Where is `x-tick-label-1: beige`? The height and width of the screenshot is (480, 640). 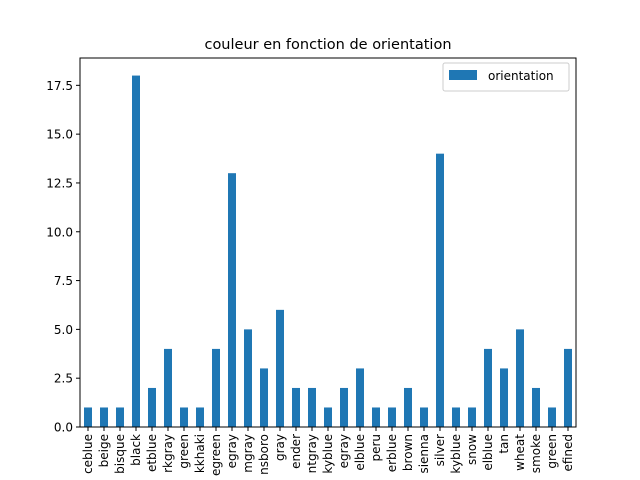 x-tick-label-1: beige is located at coordinates (104, 450).